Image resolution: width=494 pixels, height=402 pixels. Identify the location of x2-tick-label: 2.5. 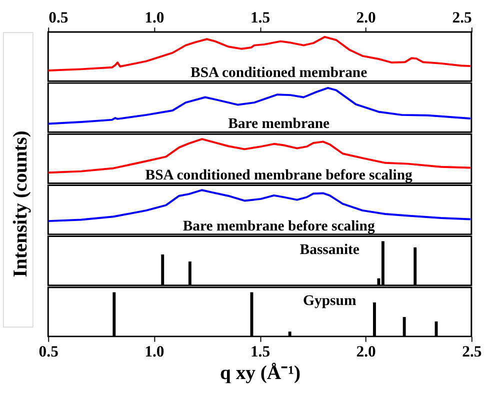
(462, 18).